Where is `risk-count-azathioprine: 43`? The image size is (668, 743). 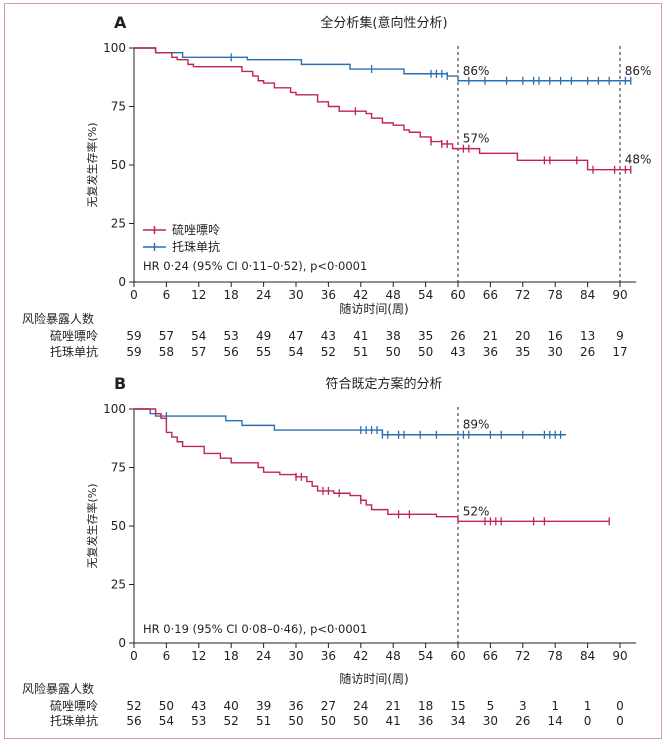
risk-count-azathioprine: 43 is located at coordinates (328, 336).